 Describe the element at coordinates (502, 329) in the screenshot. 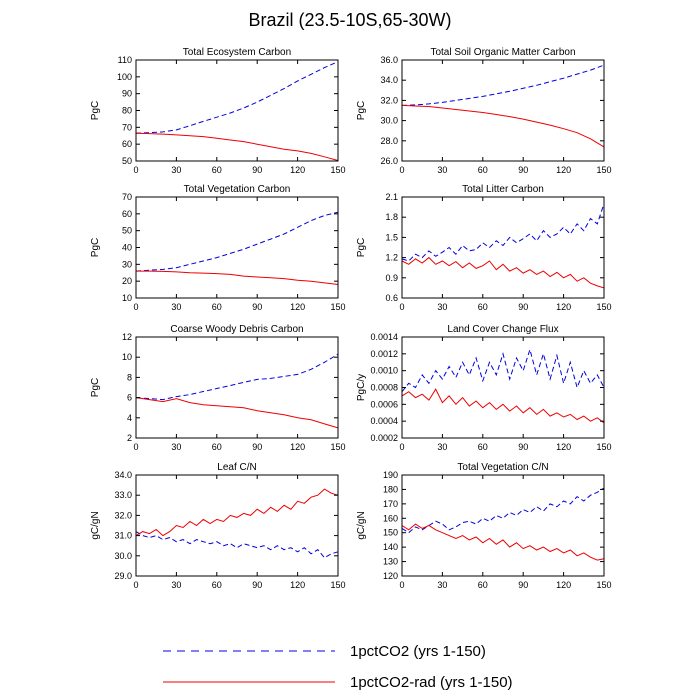

I see `panel-title: Land Cover Change Flux` at that location.